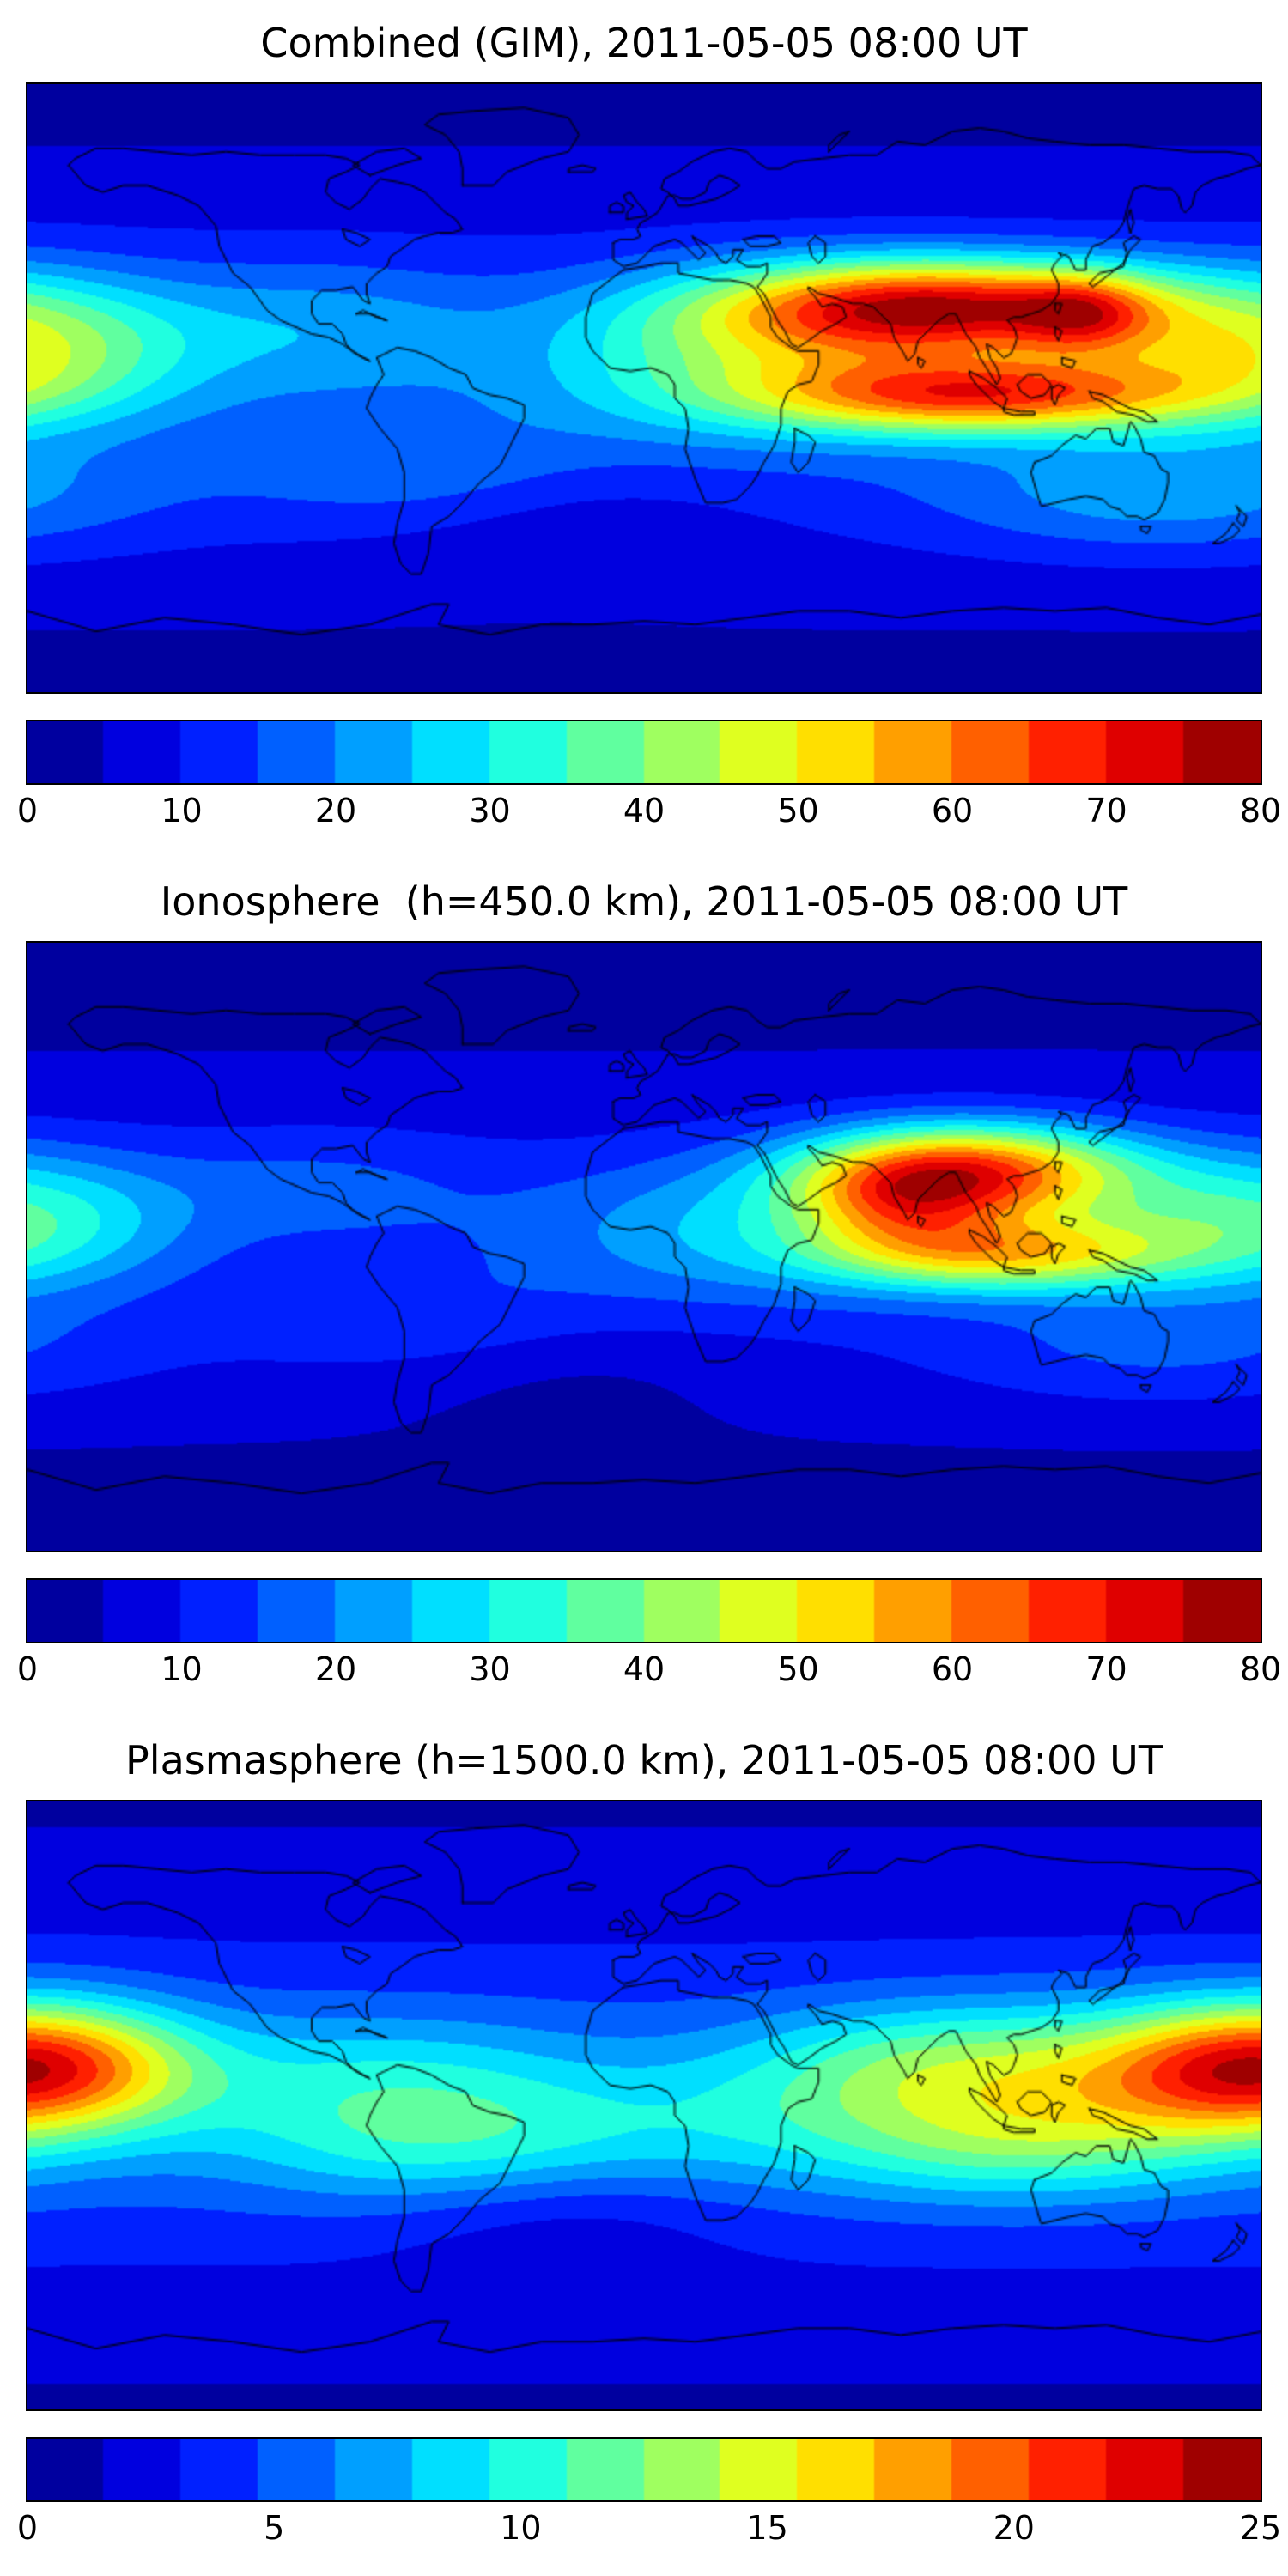  I want to click on colorbar-tick-label: 15, so click(767, 2528).